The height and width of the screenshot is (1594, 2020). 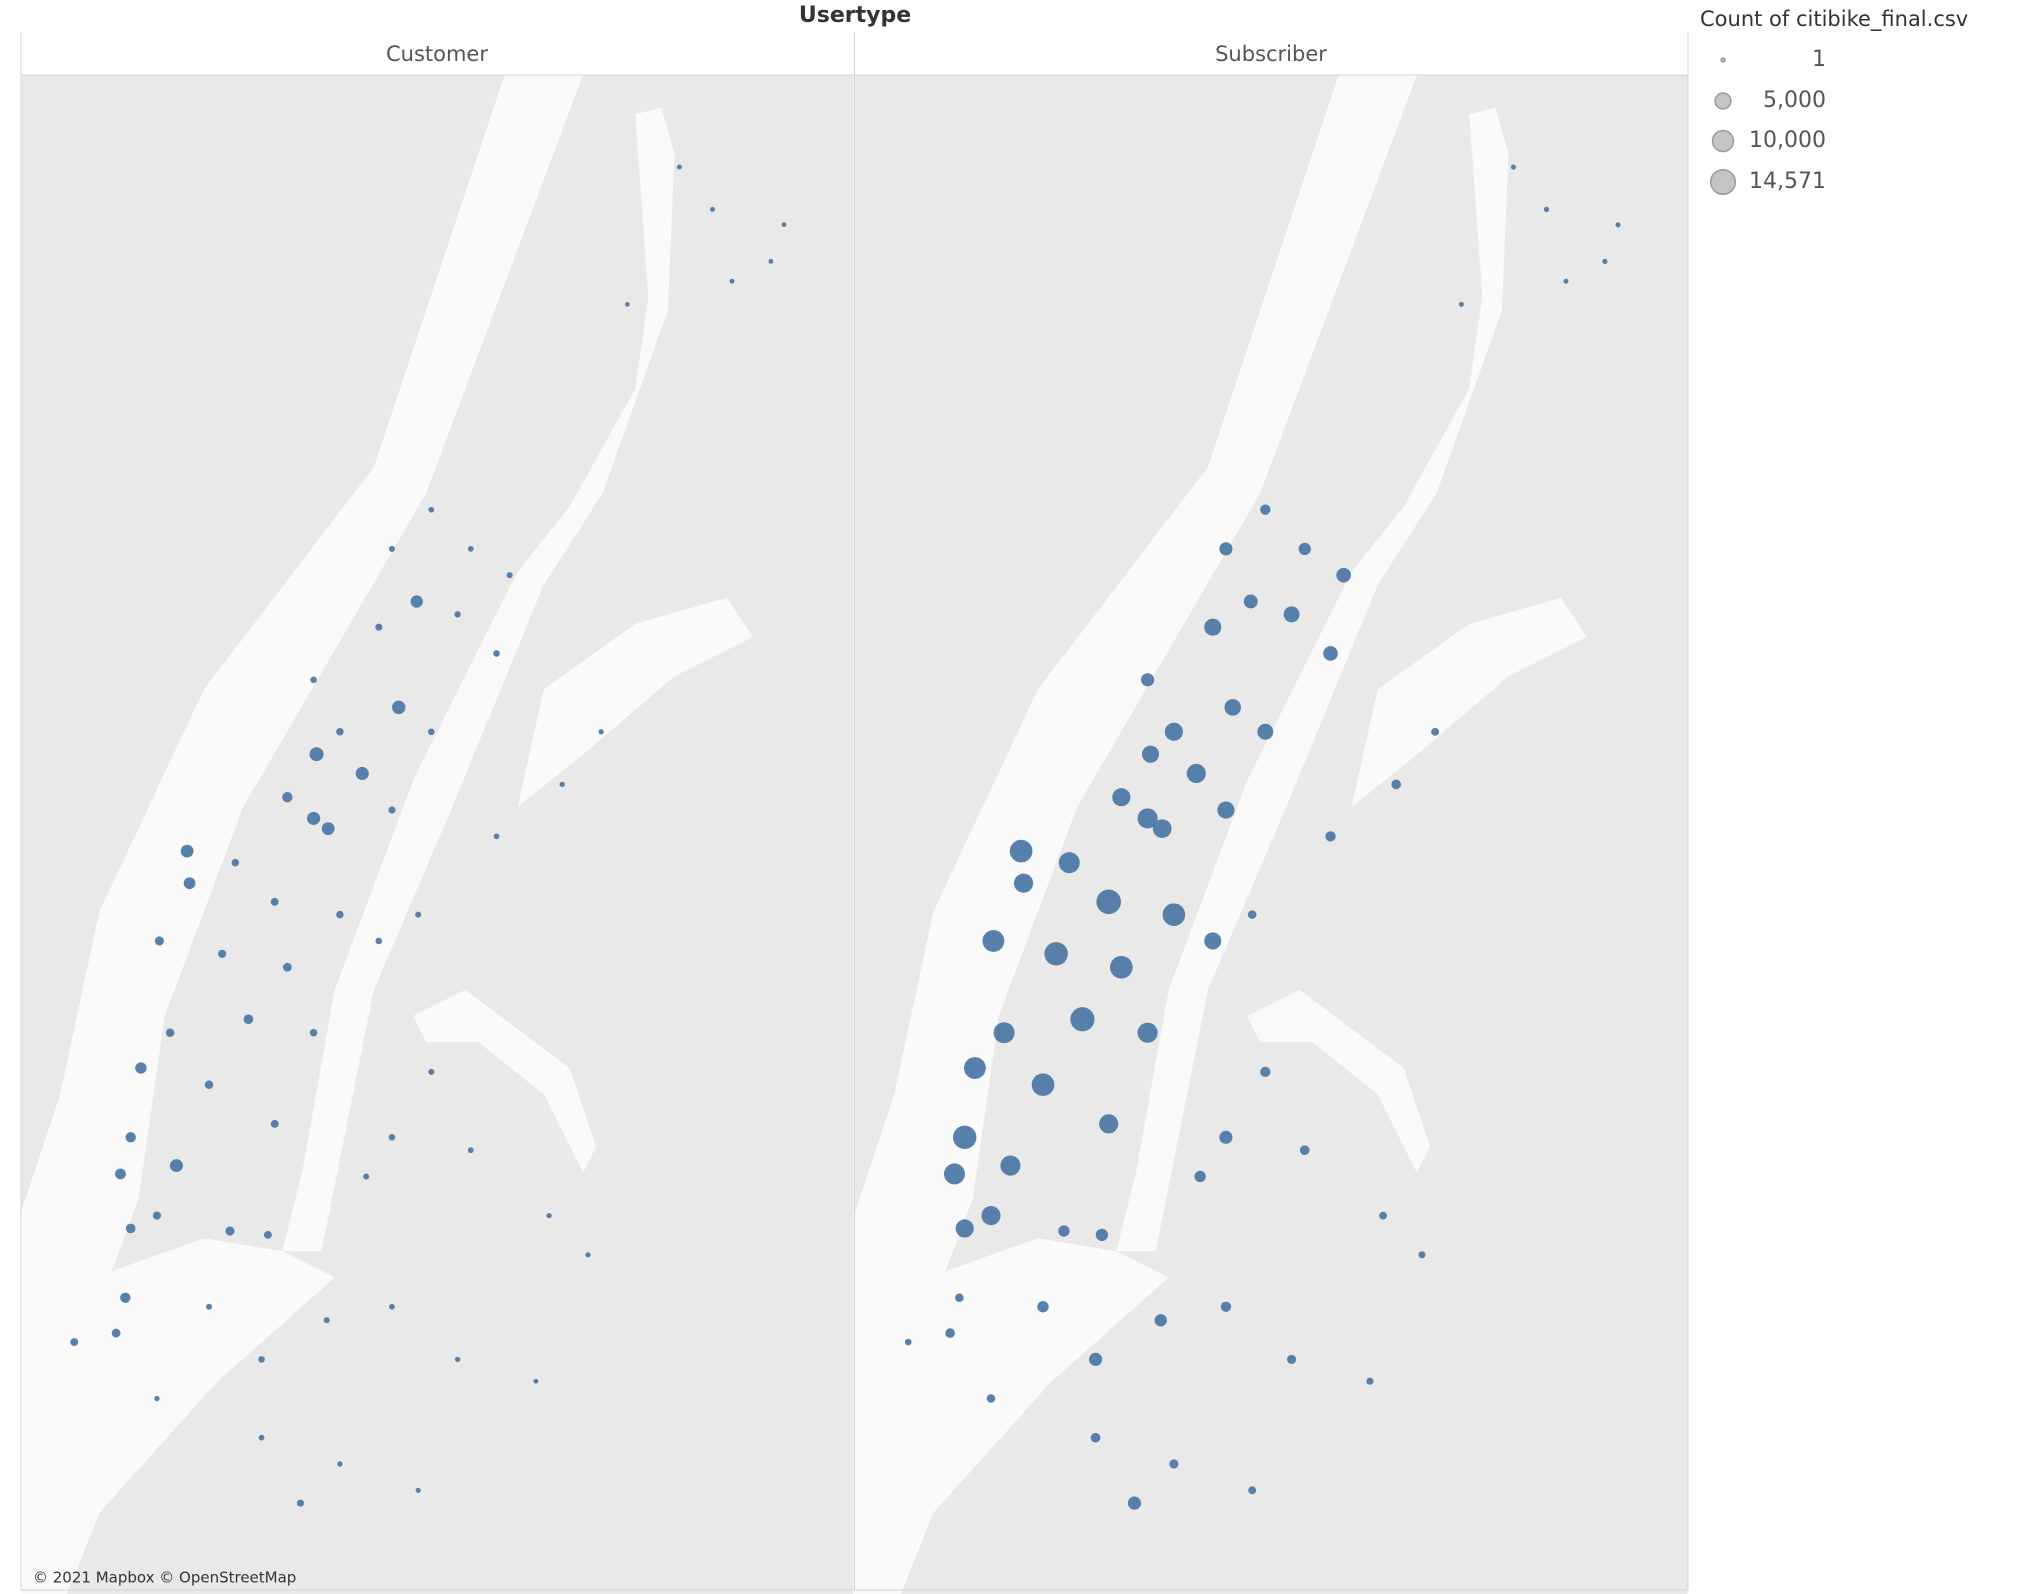 I want to click on legend-label: 14,571, so click(x=1787, y=181).